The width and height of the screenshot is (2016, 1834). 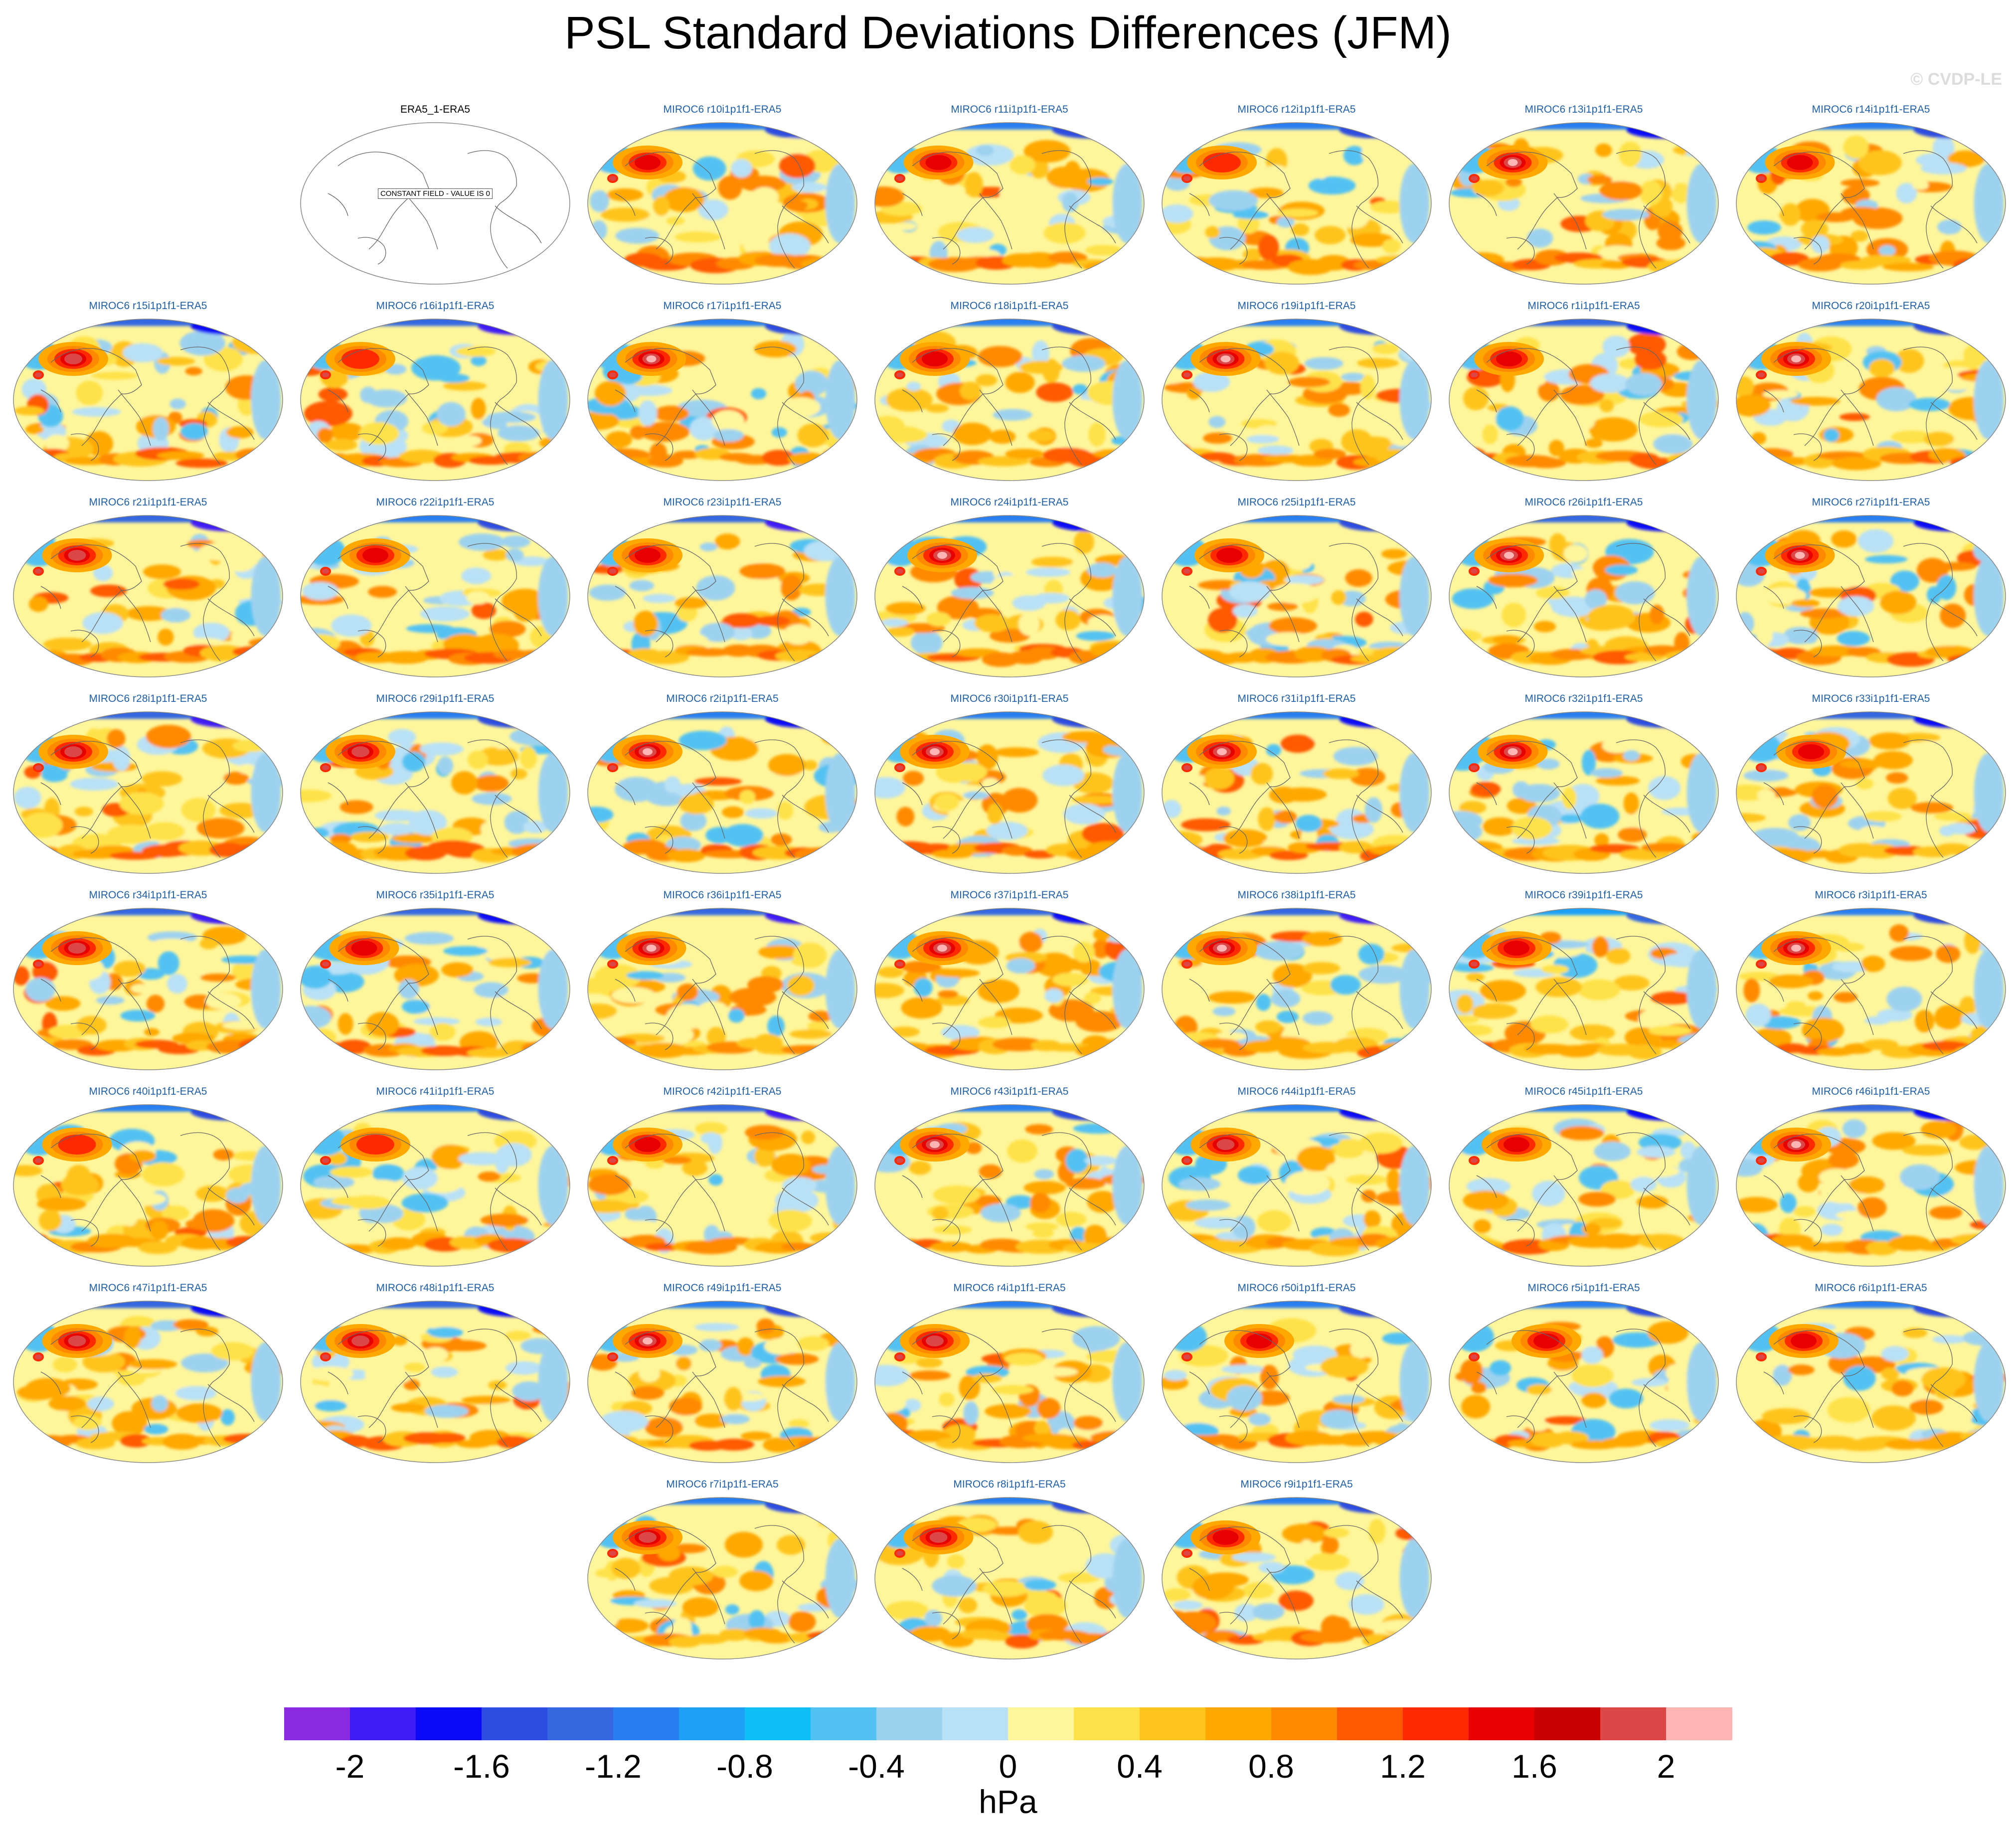 What do you see at coordinates (148, 1377) in the screenshot?
I see `map-panel: MIROC6 r47i1p1f1-ERA5` at bounding box center [148, 1377].